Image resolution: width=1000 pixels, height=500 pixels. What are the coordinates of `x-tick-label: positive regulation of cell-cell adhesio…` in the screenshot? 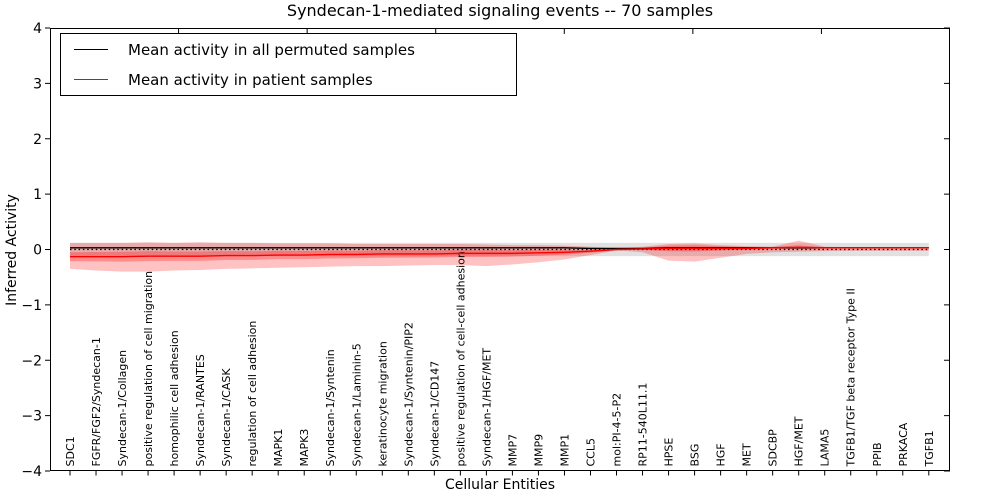 It's located at (460, 358).